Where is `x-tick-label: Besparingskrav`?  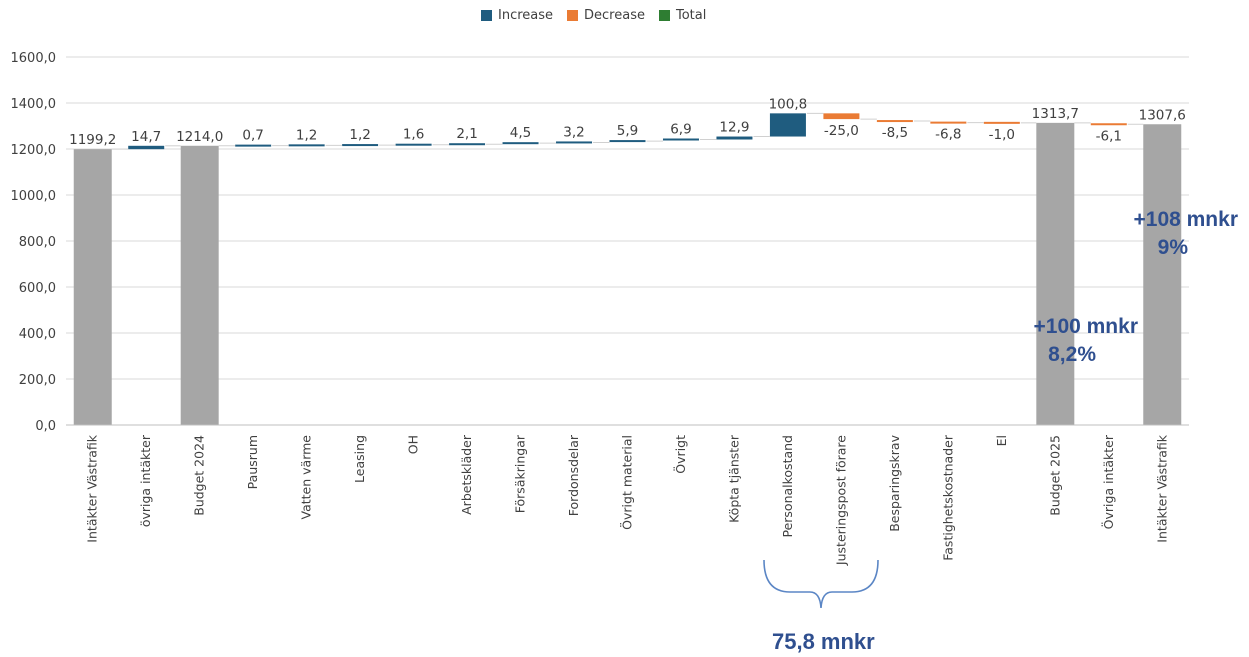
x-tick-label: Besparingskrav is located at coordinates (894, 482).